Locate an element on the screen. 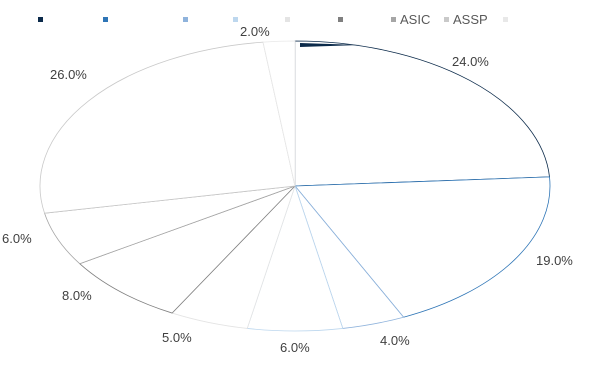 The image size is (589, 369). data-label: 4.0% is located at coordinates (395, 340).